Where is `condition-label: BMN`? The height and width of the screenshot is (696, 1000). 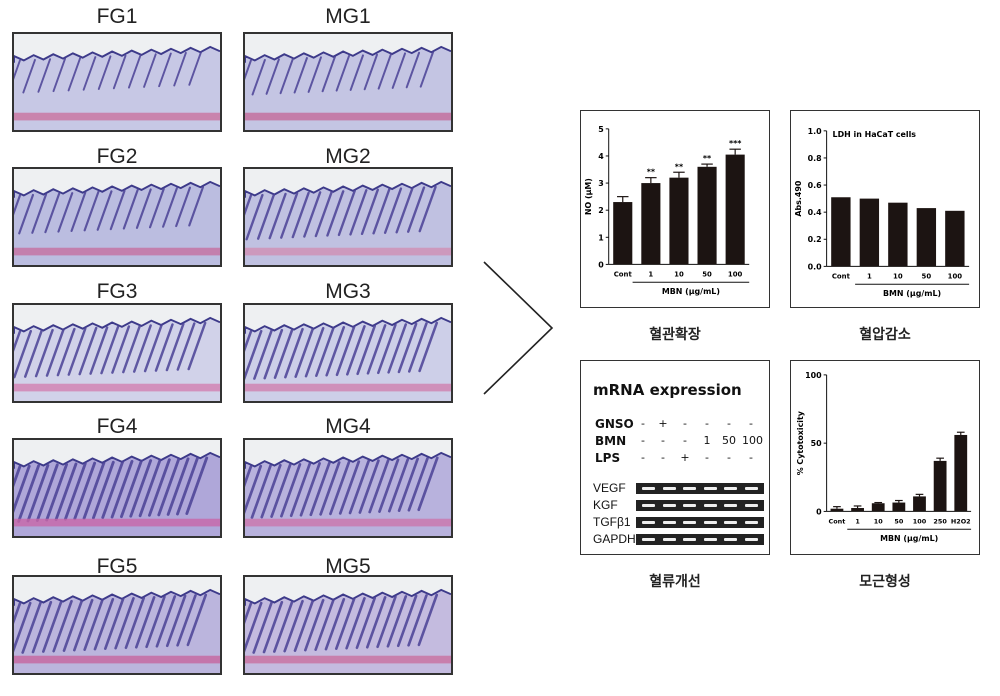 condition-label: BMN is located at coordinates (611, 441).